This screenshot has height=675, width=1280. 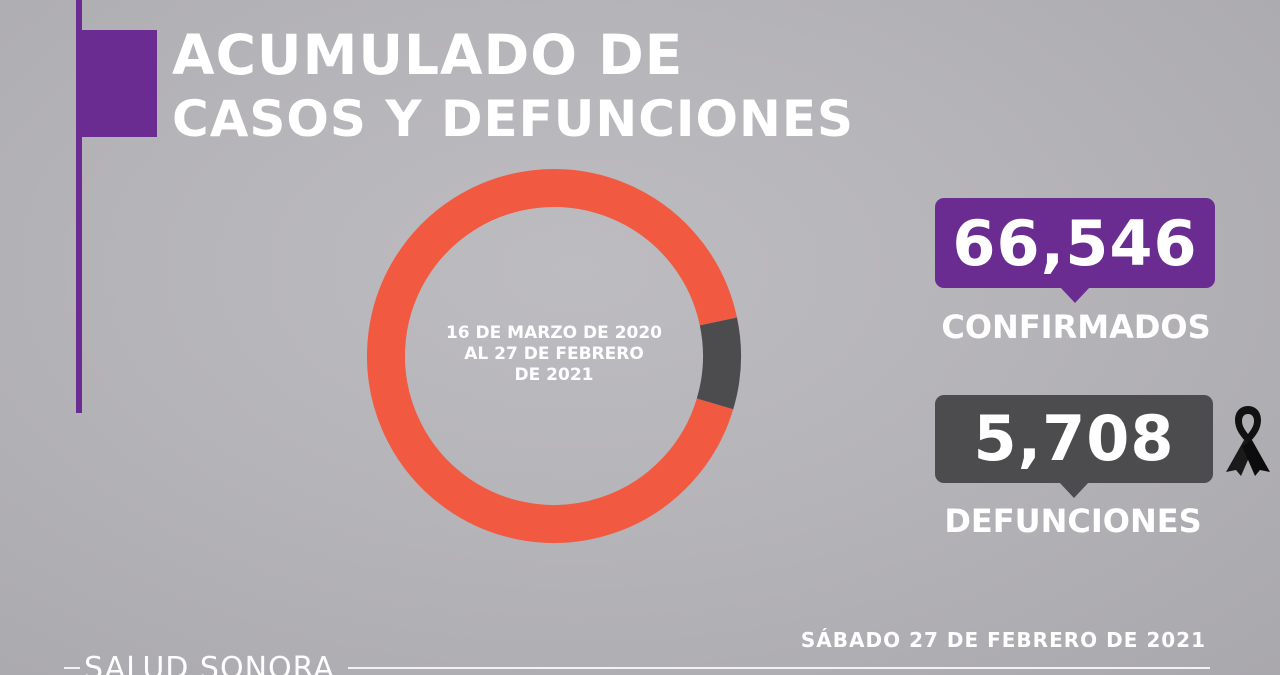 What do you see at coordinates (554, 333) in the screenshot?
I see `center-text-line-1: 16 DE MARZO DE 2020` at bounding box center [554, 333].